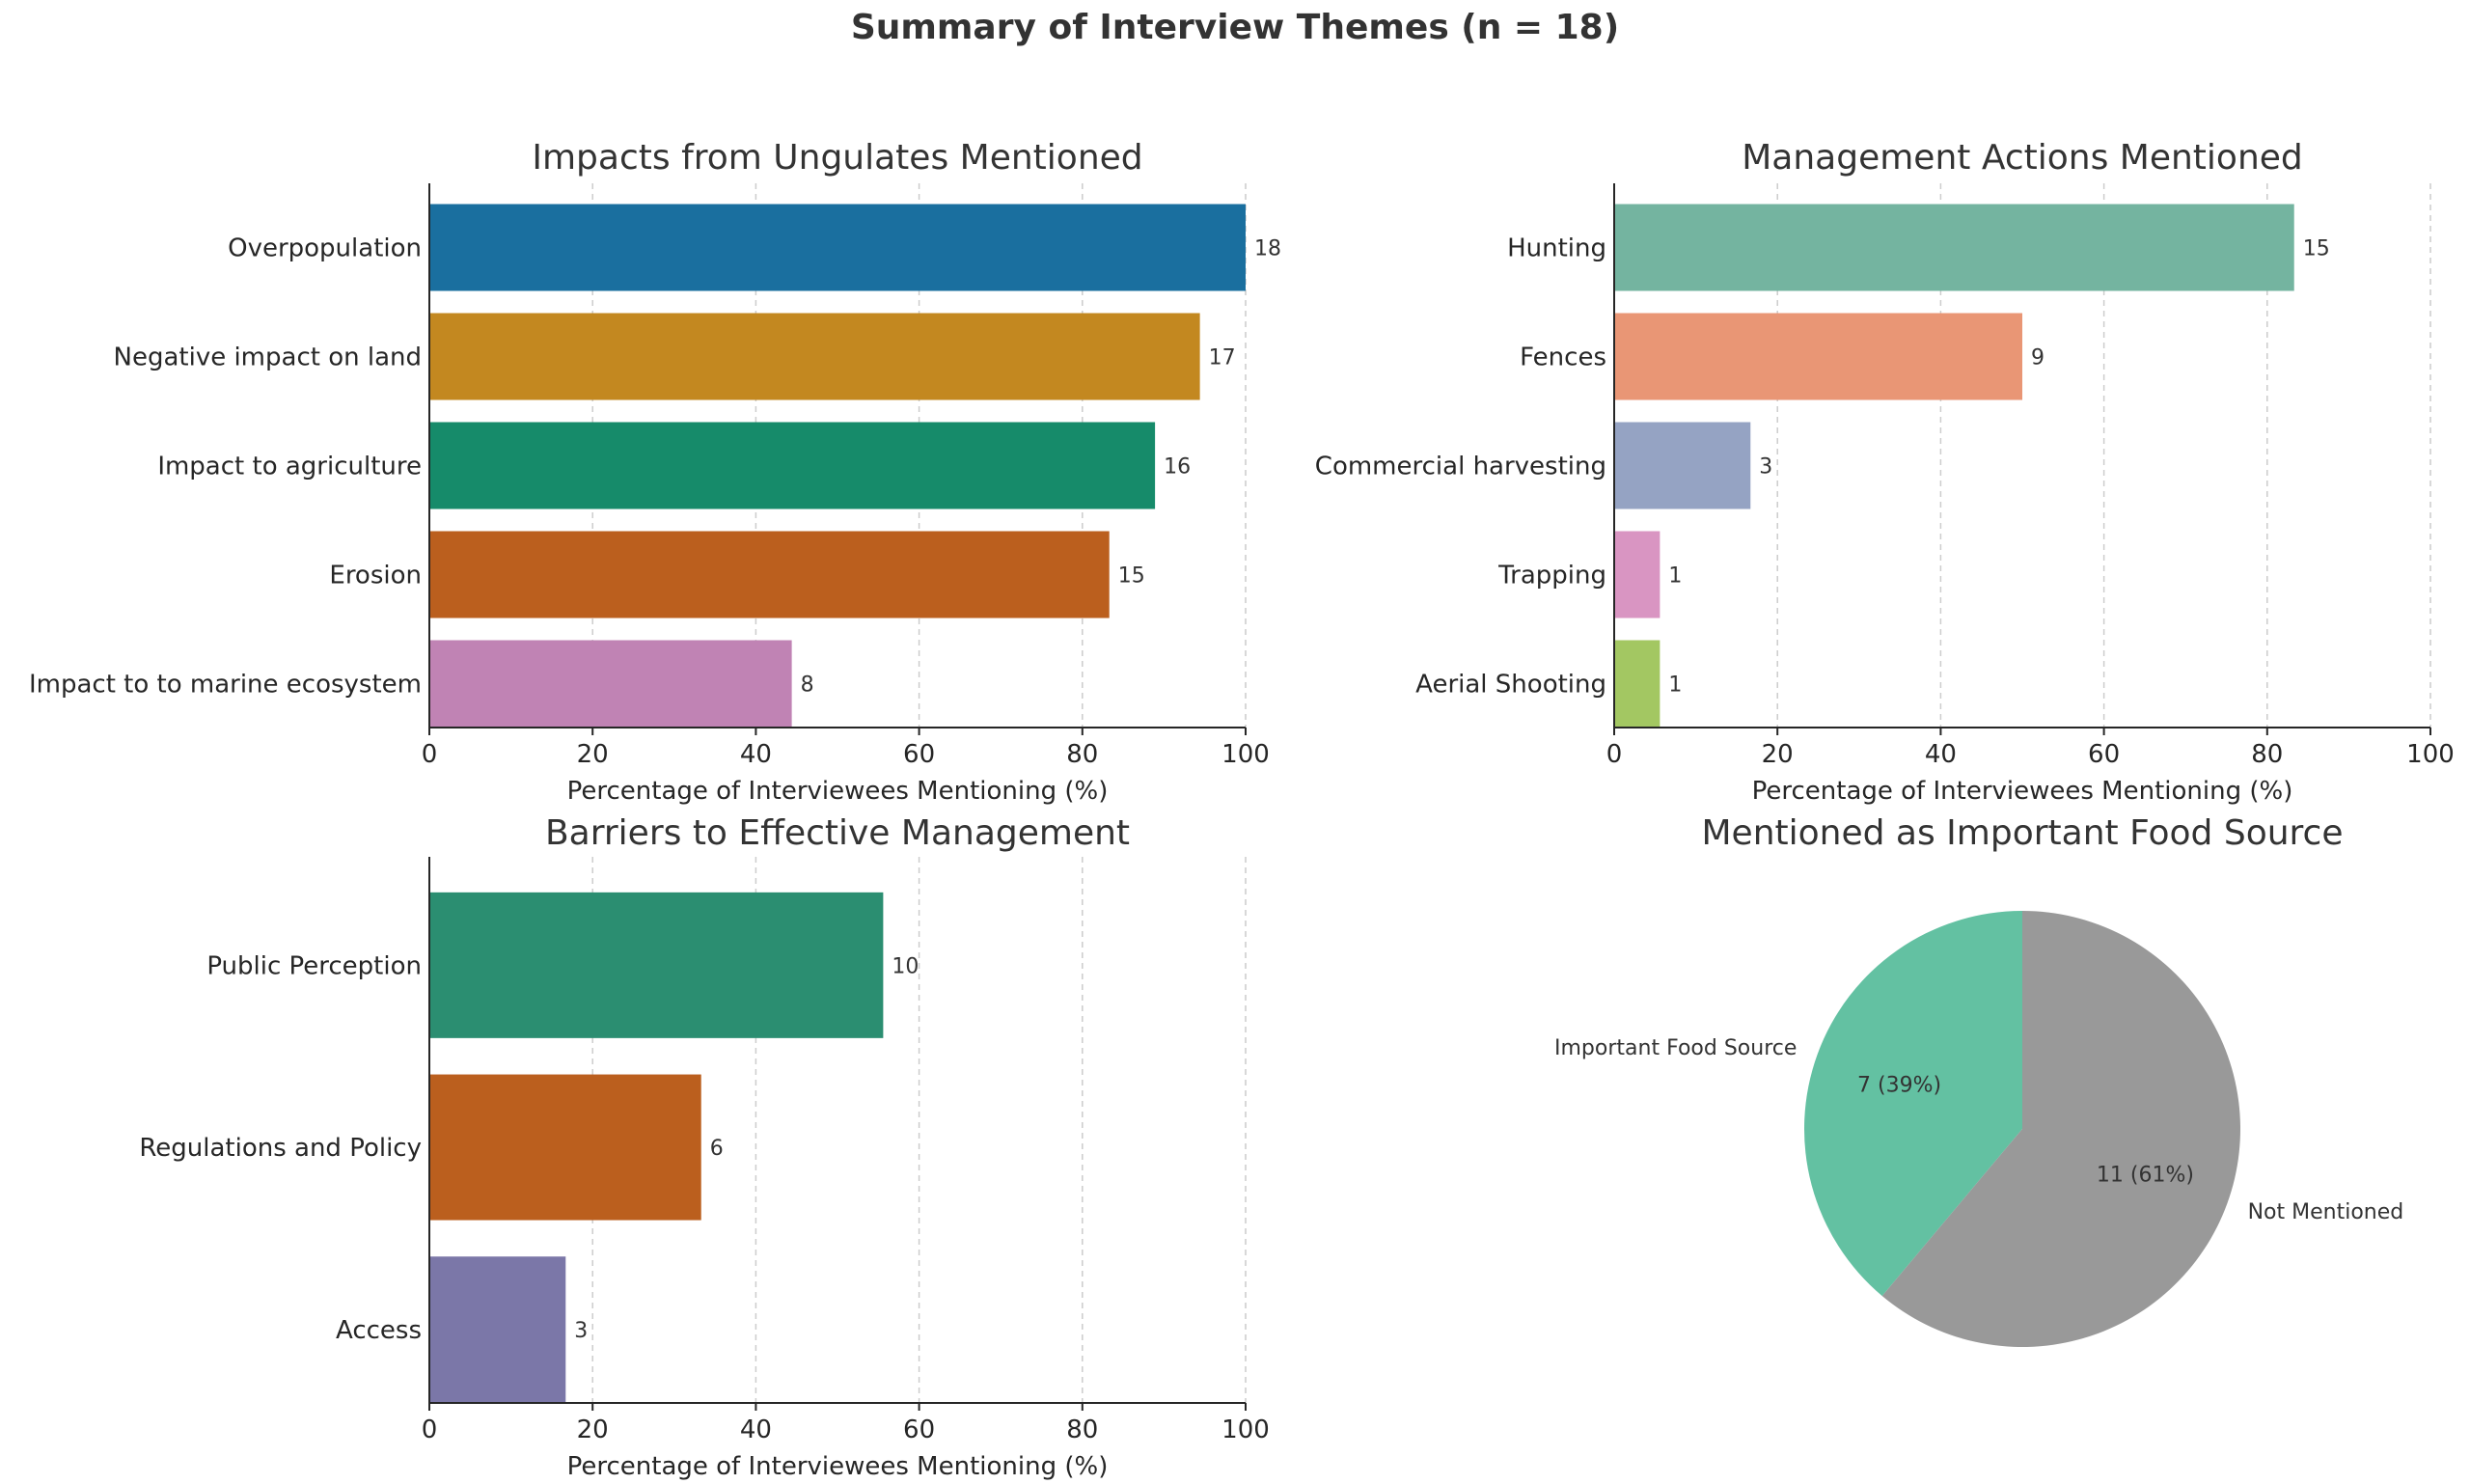 The image size is (2470, 1484). I want to click on category-label: Negative impact on land, so click(268, 358).